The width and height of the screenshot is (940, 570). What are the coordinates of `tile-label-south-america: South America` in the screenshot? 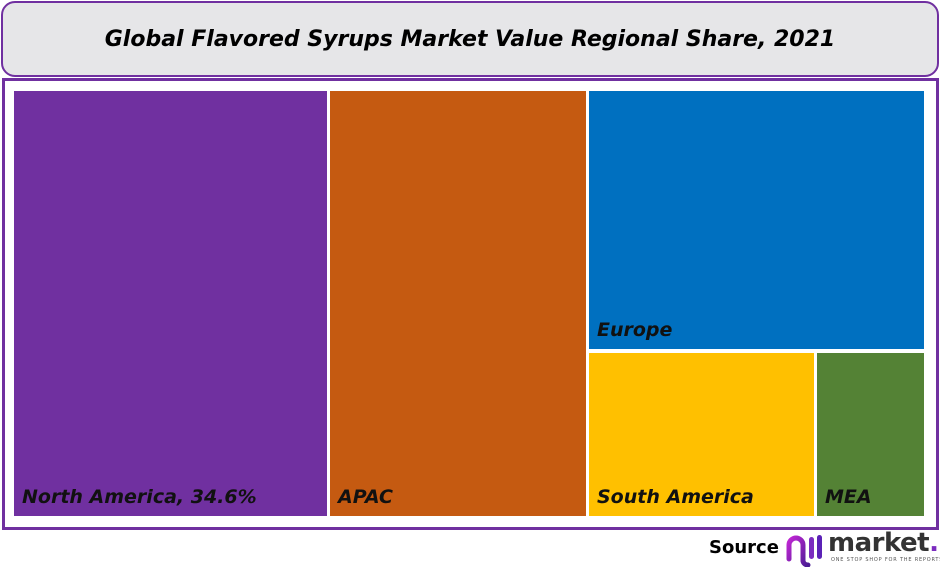 It's located at (675, 497).